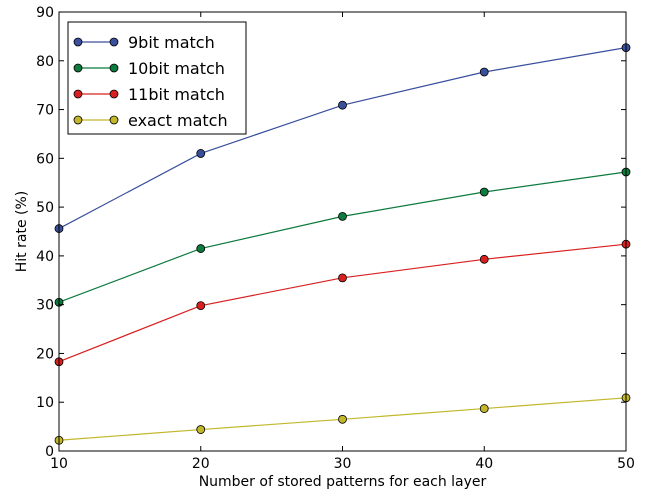 This screenshot has height=493, width=652. What do you see at coordinates (171, 42) in the screenshot?
I see `legend-label: 9bit match` at bounding box center [171, 42].